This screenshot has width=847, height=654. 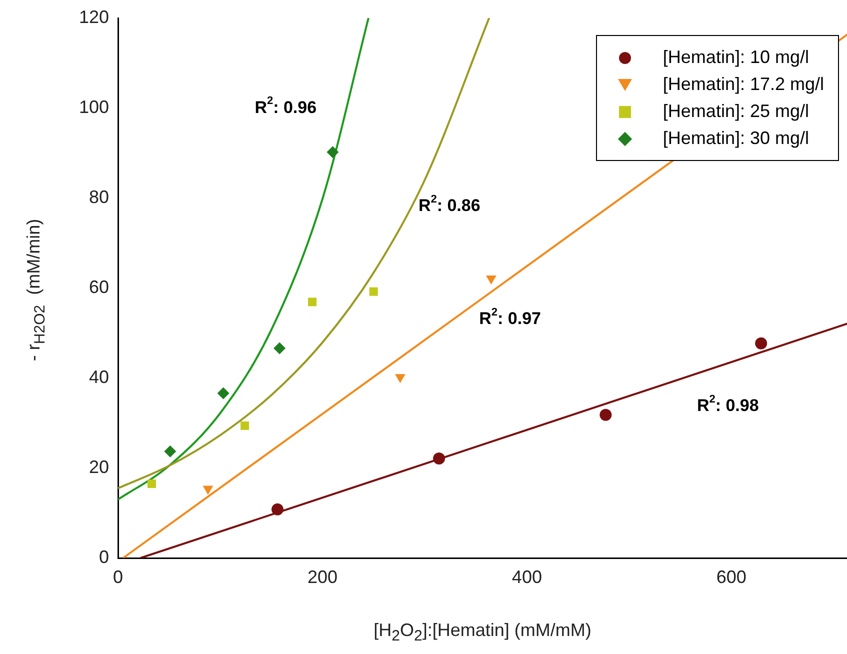 I want to click on x-tick-label: 200, so click(x=322, y=576).